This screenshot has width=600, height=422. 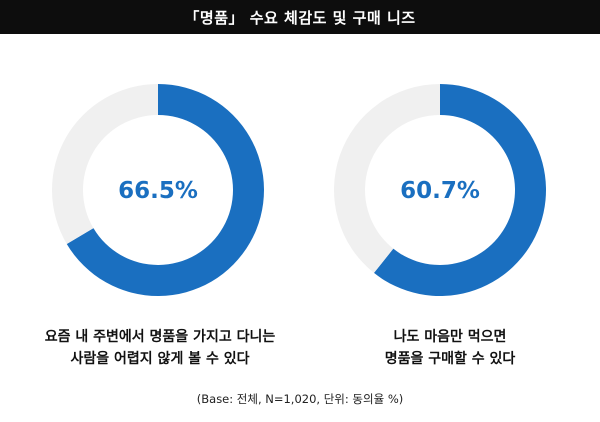 I want to click on donut-1-center-value: 66.5%, so click(x=158, y=191).